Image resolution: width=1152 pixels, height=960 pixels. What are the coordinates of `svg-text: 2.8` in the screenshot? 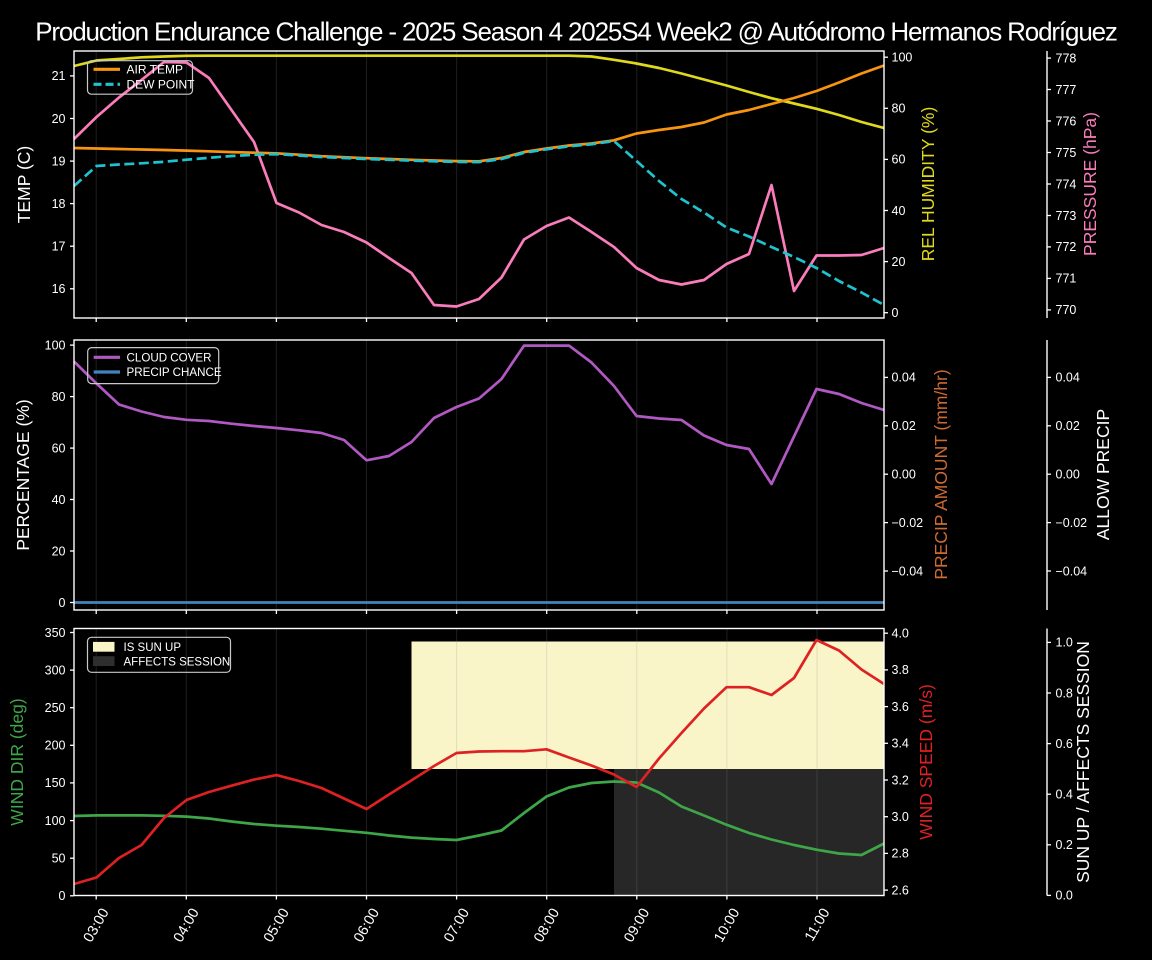 It's located at (900, 854).